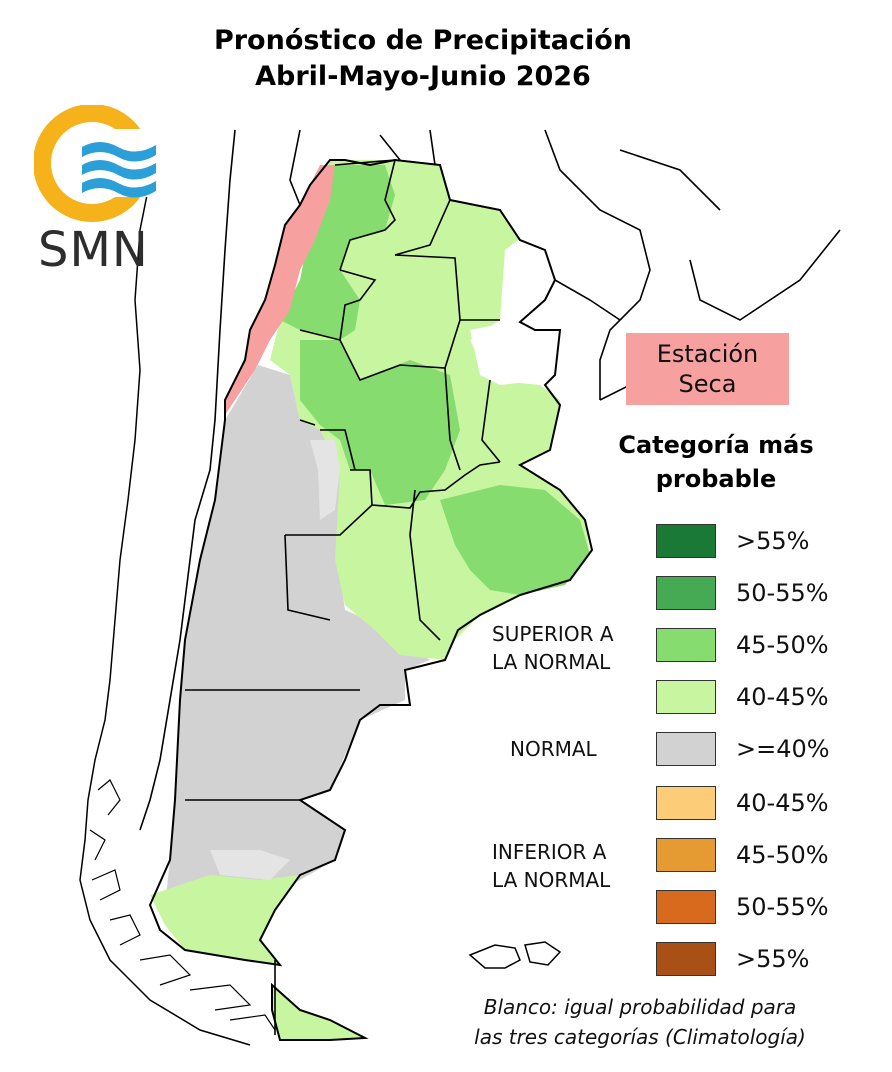 The width and height of the screenshot is (892, 1072). I want to click on legend-label-inf-40-45: 40-45%, so click(782, 803).